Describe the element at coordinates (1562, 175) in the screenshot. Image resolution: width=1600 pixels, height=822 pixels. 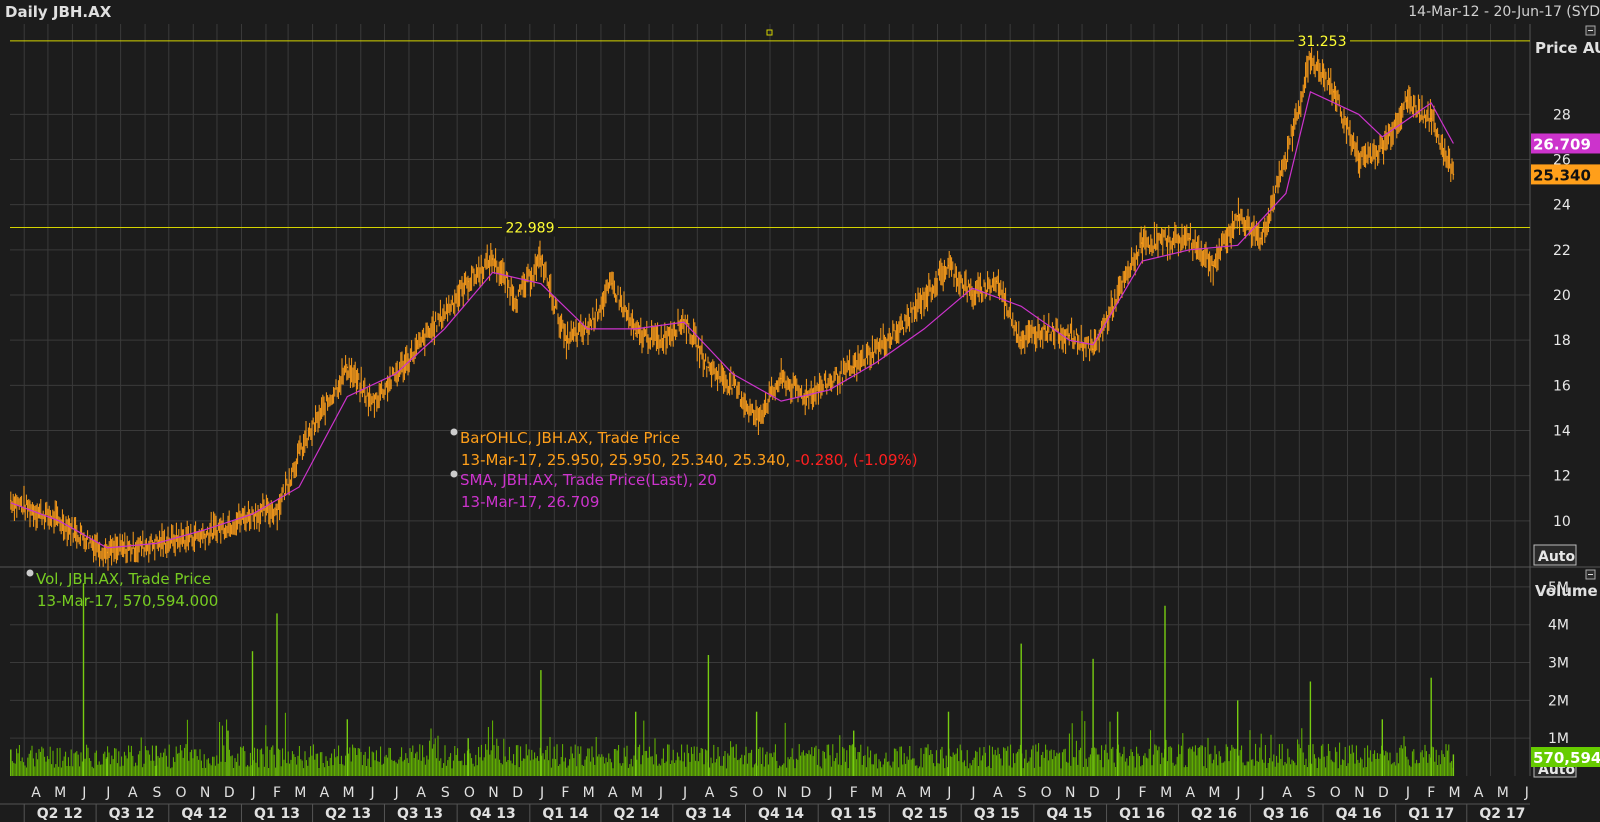
I see `last-value-tag-label: 25.340` at that location.